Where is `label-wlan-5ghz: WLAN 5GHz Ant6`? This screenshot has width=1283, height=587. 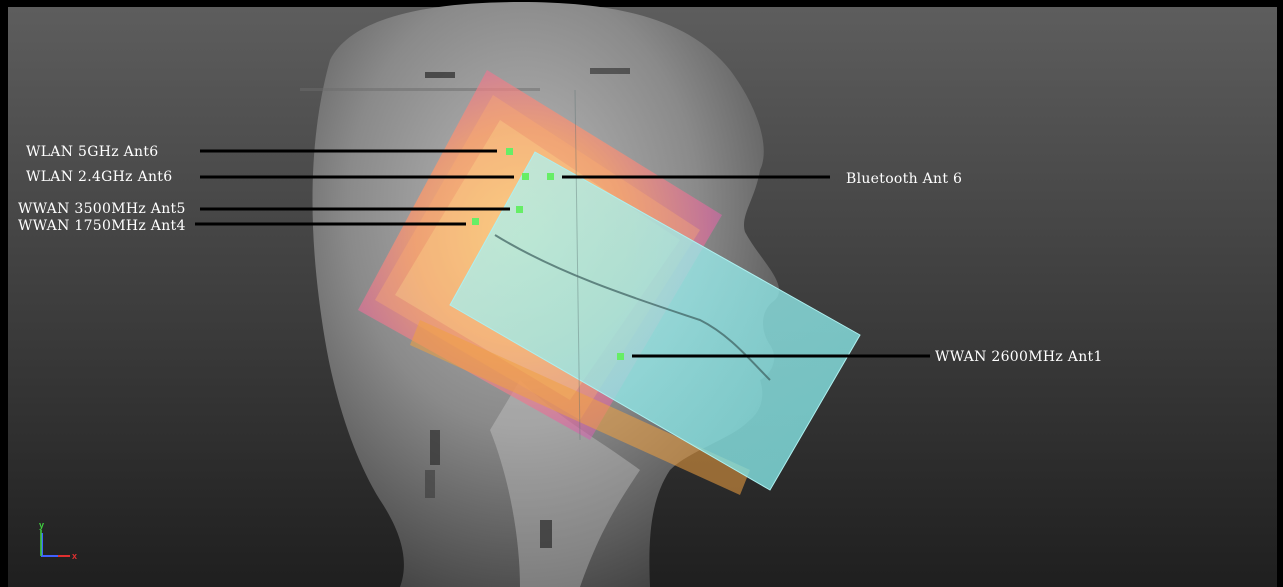
label-wlan-5ghz: WLAN 5GHz Ant6 is located at coordinates (92, 152).